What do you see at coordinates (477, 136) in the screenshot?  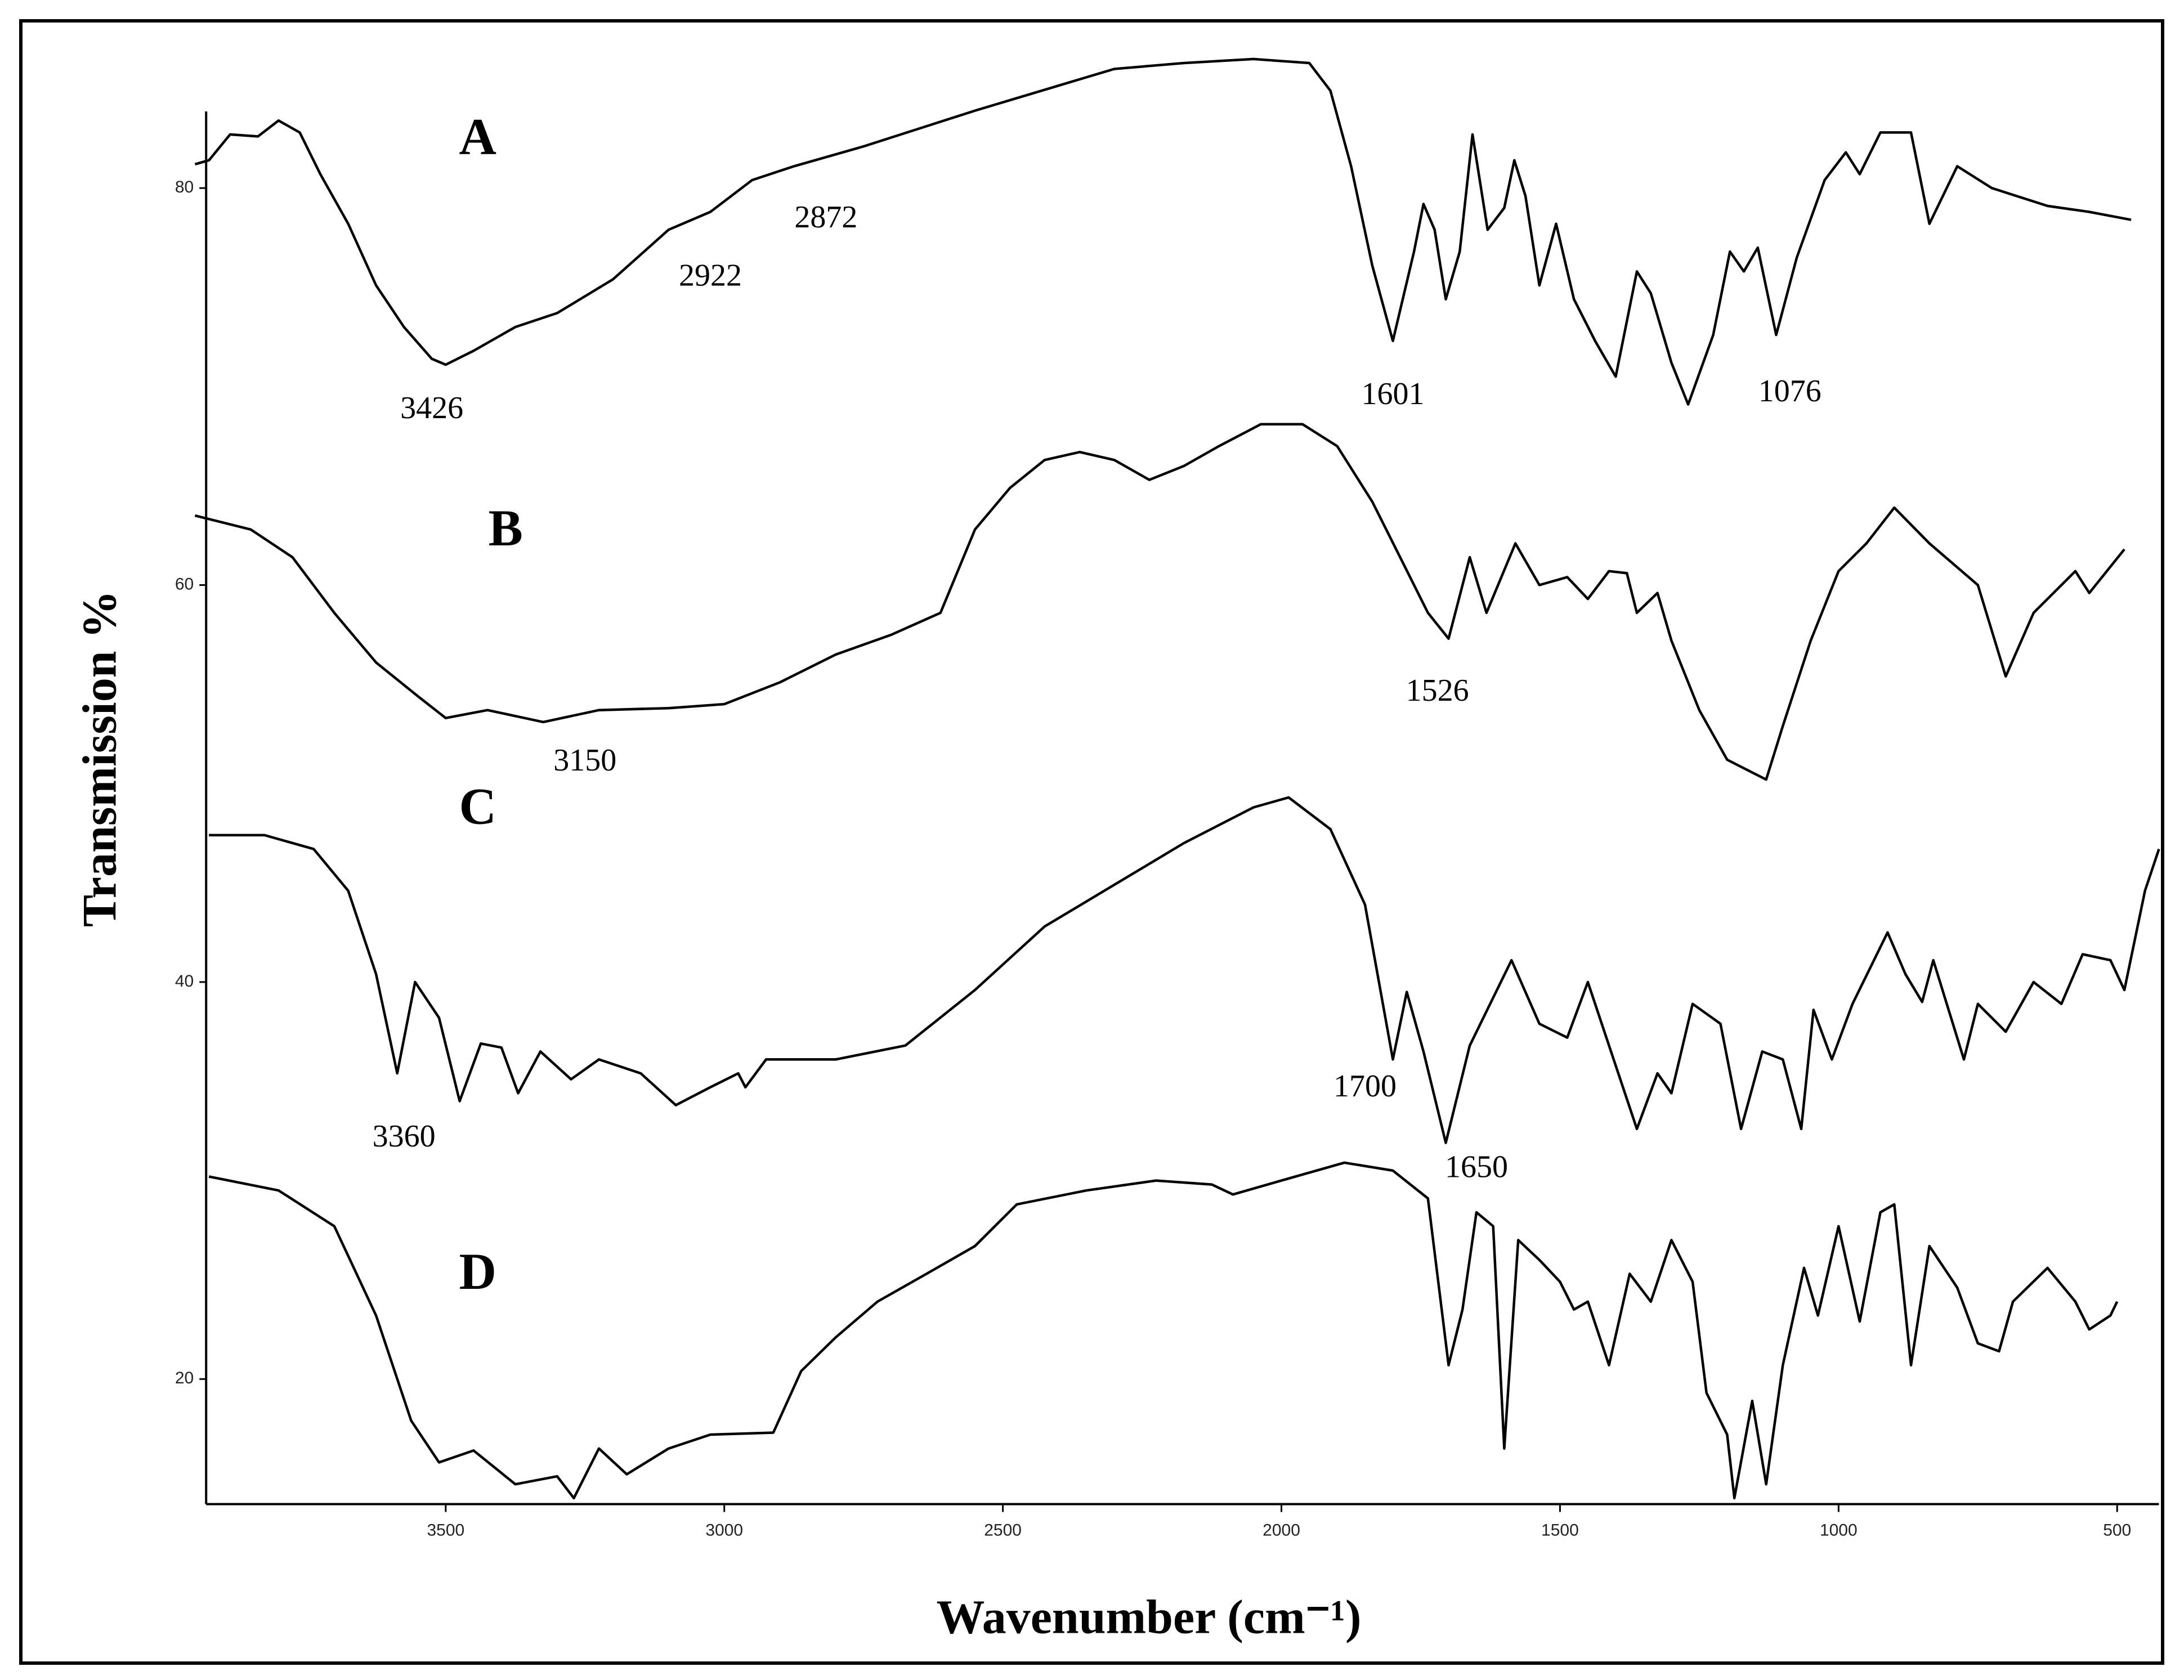 I see `series-label: A` at bounding box center [477, 136].